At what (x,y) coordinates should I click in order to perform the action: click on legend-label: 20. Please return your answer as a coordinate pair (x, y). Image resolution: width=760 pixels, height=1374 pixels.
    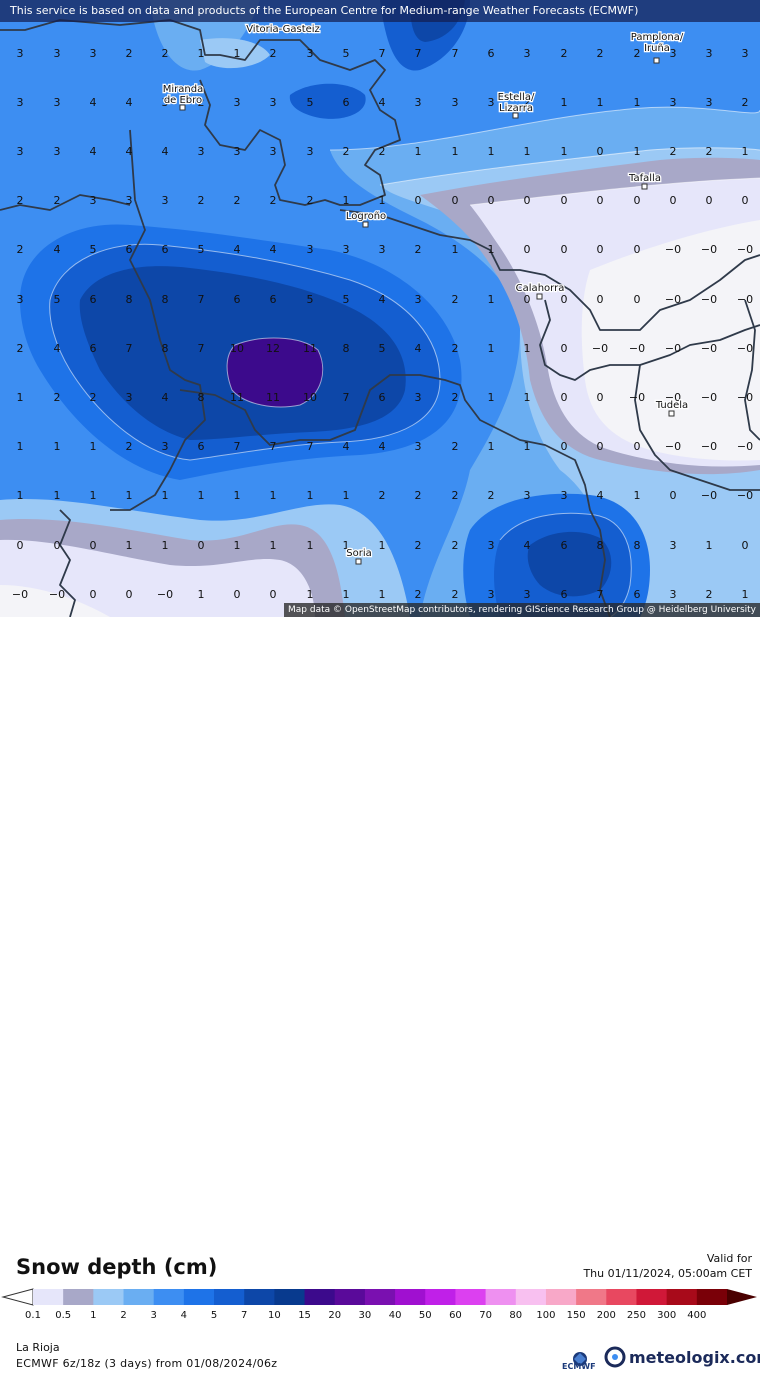
    Looking at the image, I should click on (334, 1315).